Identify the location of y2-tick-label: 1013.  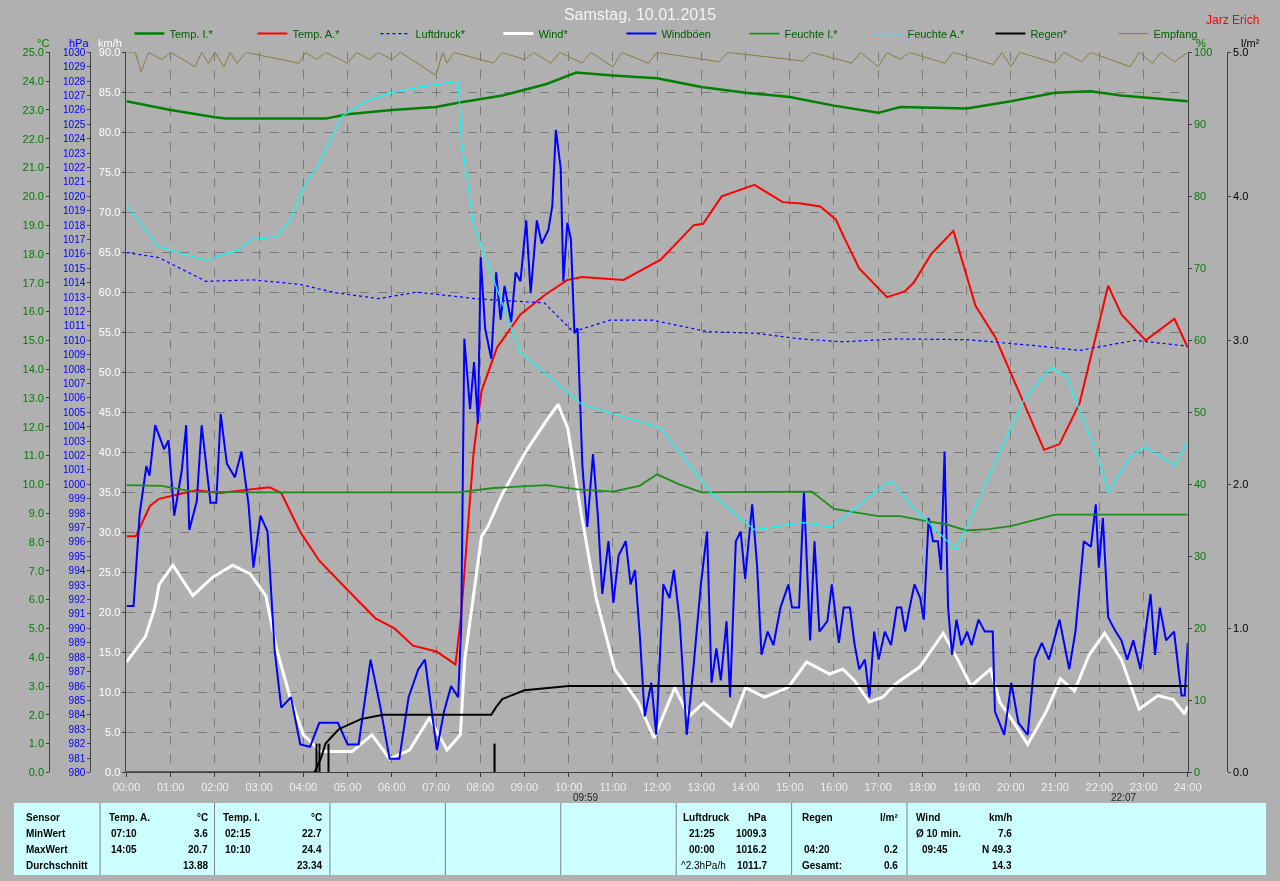
(74, 297).